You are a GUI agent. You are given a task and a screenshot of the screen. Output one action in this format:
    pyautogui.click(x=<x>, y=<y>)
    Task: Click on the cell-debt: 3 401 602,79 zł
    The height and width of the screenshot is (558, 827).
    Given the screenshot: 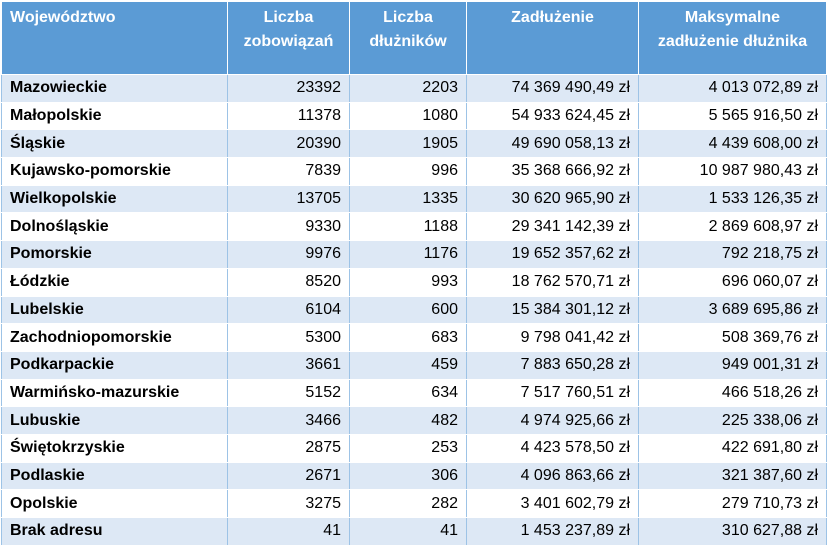 What is the action you would take?
    pyautogui.click(x=552, y=503)
    